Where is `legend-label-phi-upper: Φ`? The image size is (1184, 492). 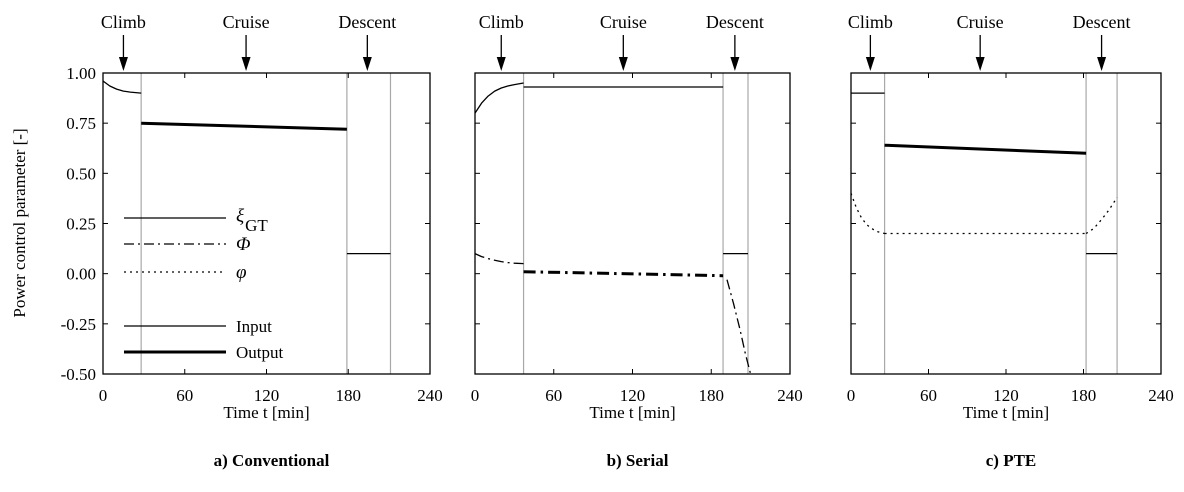 legend-label-phi-upper: Φ is located at coordinates (243, 244).